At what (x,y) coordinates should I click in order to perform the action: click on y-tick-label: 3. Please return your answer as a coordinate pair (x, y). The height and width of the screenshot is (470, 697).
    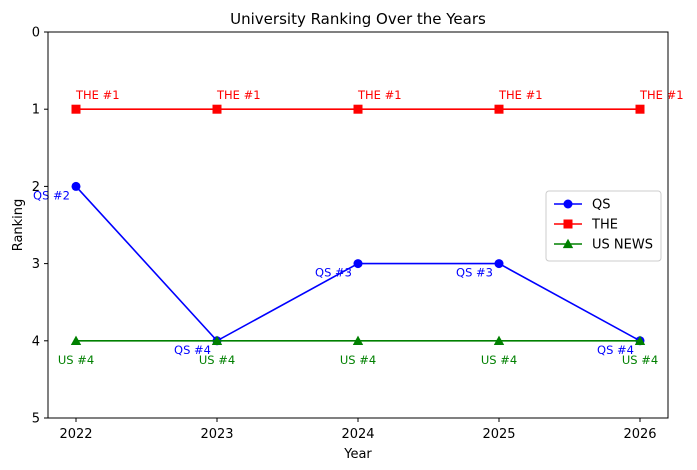
    Looking at the image, I should click on (36, 264).